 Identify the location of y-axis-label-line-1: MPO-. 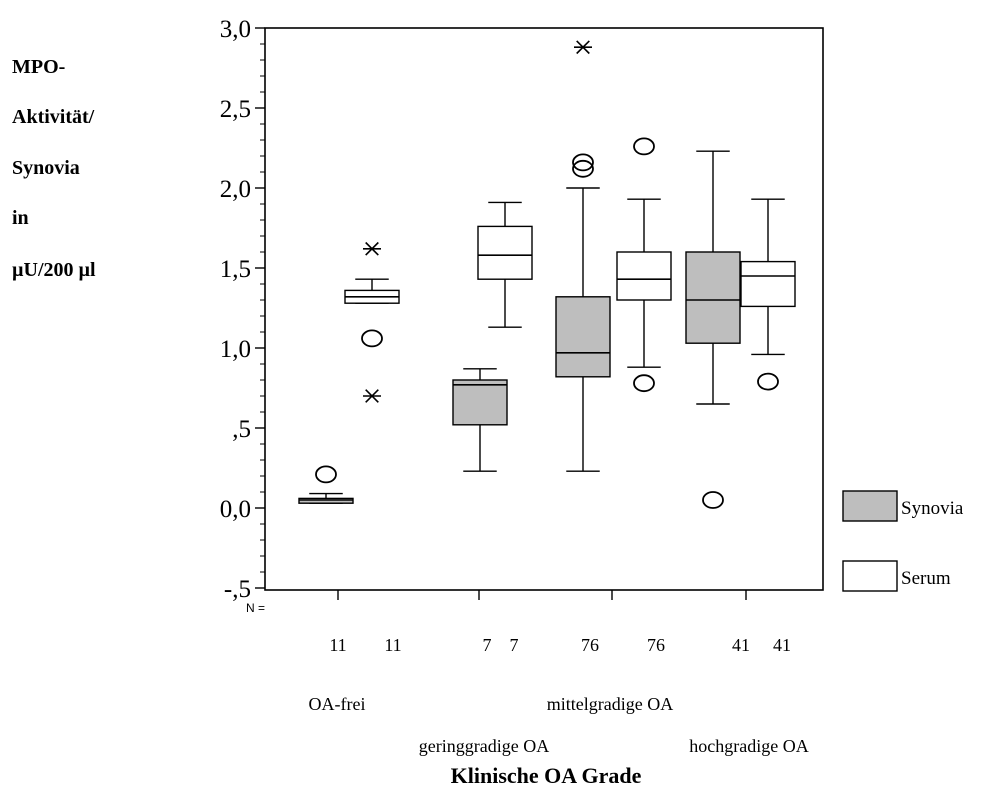
(38, 67).